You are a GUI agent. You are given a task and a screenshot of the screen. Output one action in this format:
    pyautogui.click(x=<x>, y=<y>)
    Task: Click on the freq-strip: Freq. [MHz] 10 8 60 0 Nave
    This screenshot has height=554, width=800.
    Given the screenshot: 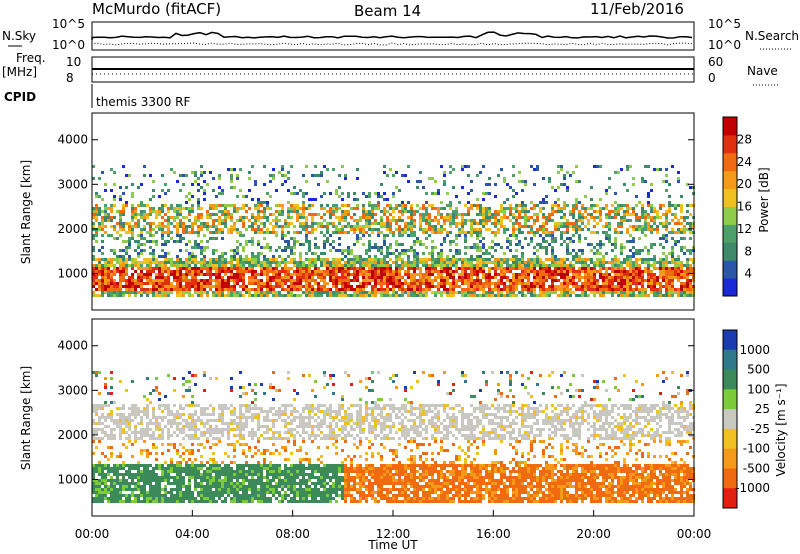 What is the action you would take?
    pyautogui.click(x=390, y=68)
    